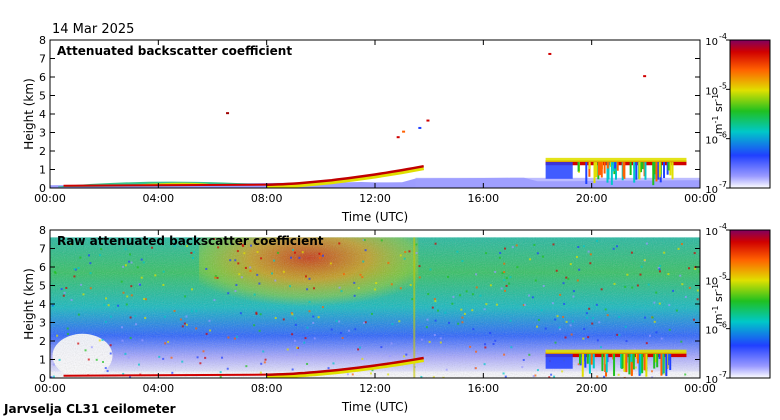 This screenshot has height=420, width=780. Describe the element at coordinates (50, 388) in the screenshot. I see `x-tick-label: 00:00` at that location.